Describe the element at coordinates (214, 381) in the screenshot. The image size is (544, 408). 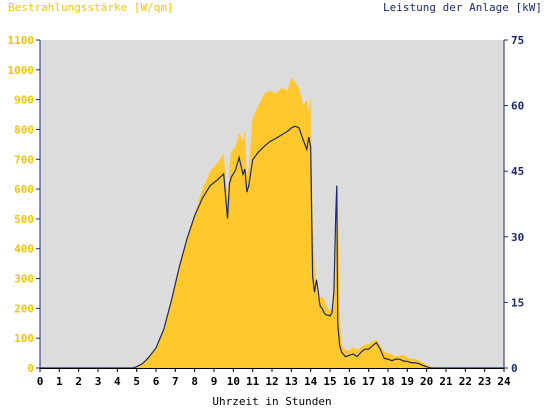
I see `x-tick-label: 9` at that location.